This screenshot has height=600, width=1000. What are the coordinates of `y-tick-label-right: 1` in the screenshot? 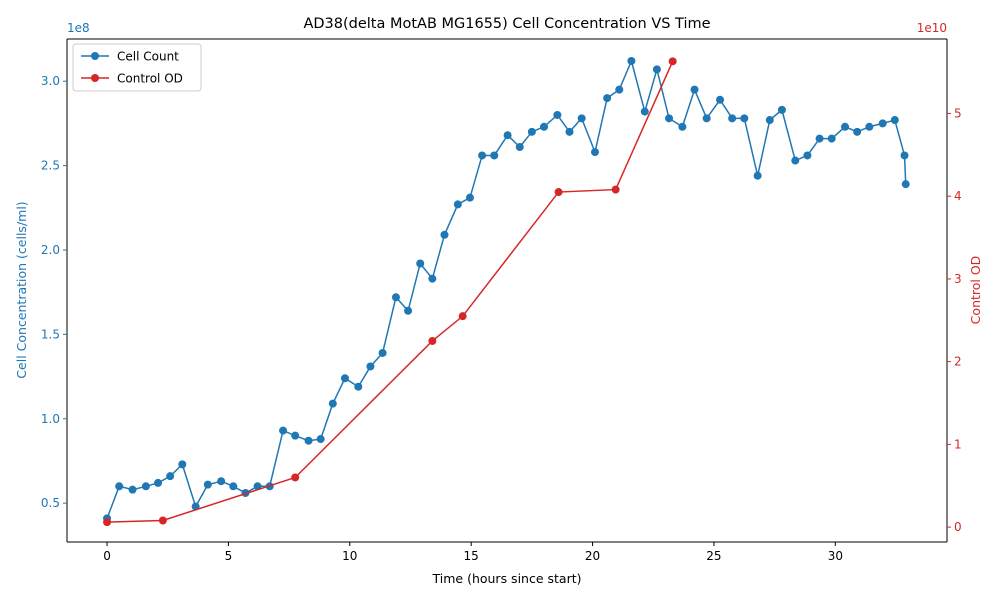 It's located at (958, 444).